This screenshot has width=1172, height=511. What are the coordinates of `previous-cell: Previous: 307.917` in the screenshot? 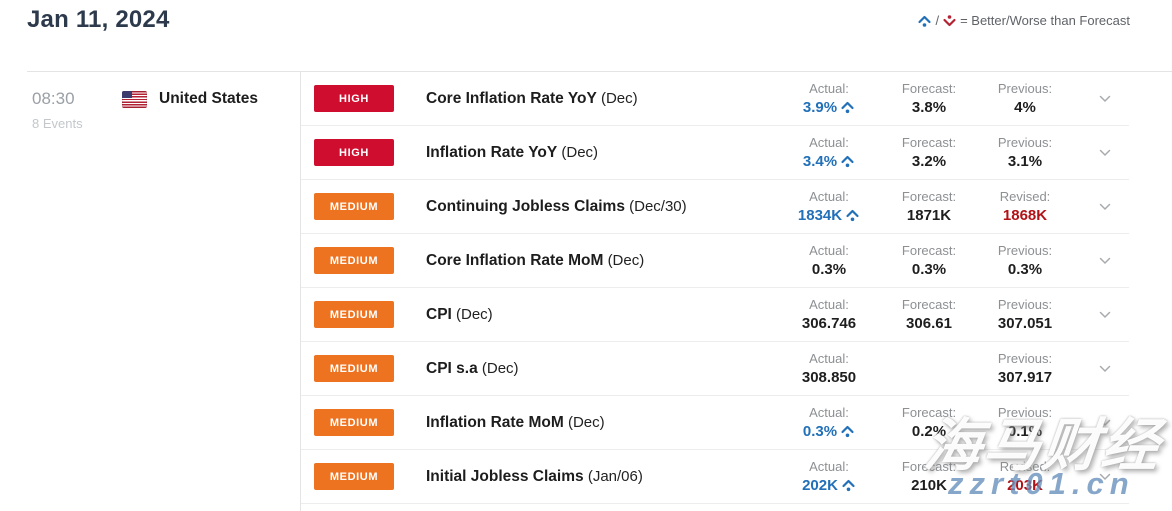 It's located at (1025, 368).